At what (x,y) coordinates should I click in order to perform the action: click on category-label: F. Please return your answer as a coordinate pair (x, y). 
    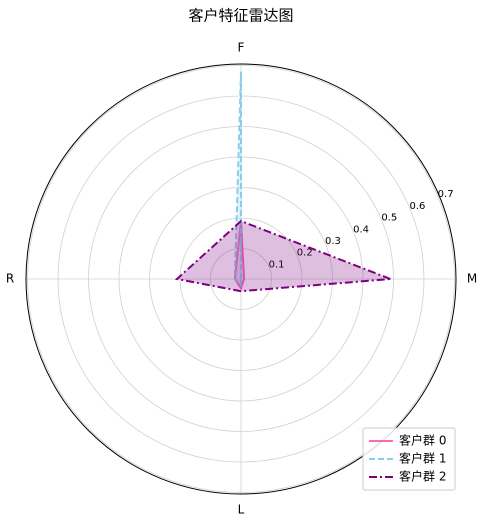
    Looking at the image, I should click on (241, 48).